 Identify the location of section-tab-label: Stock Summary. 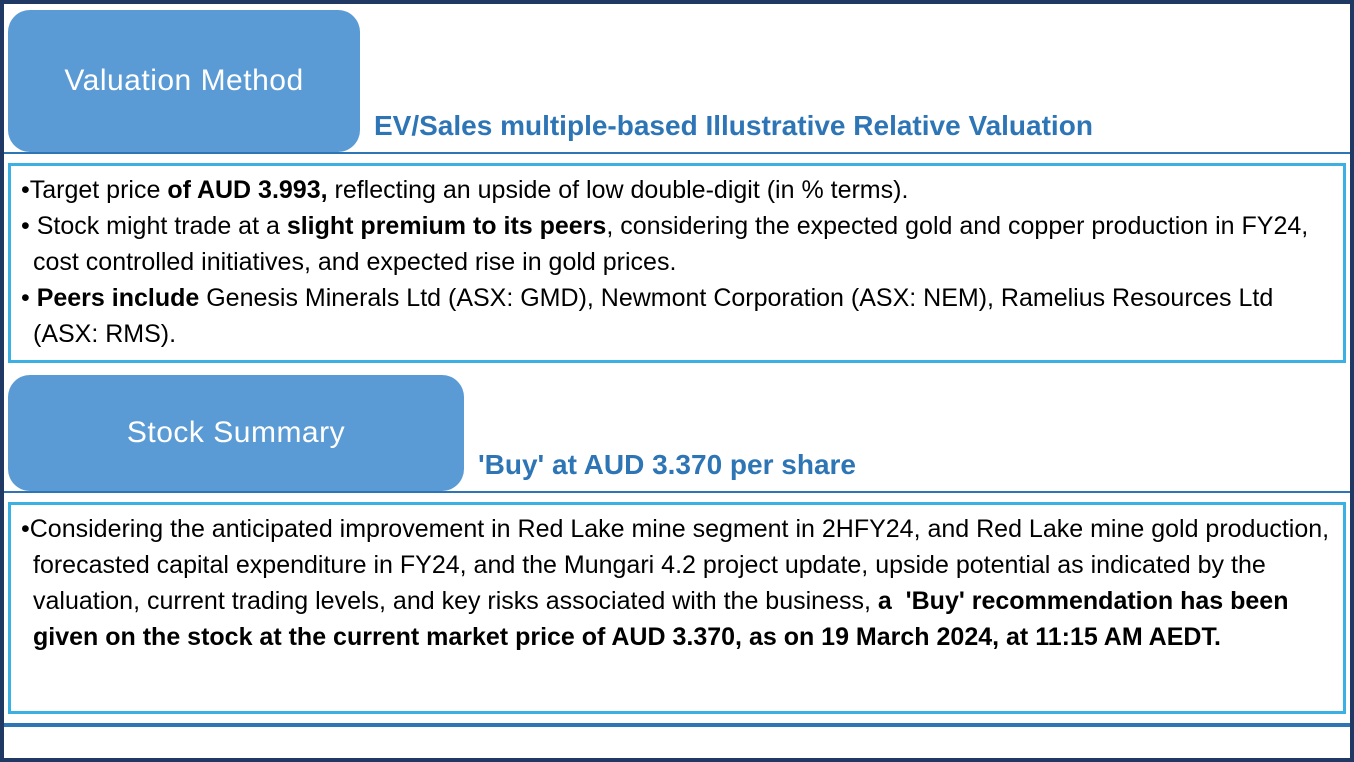
(236, 432).